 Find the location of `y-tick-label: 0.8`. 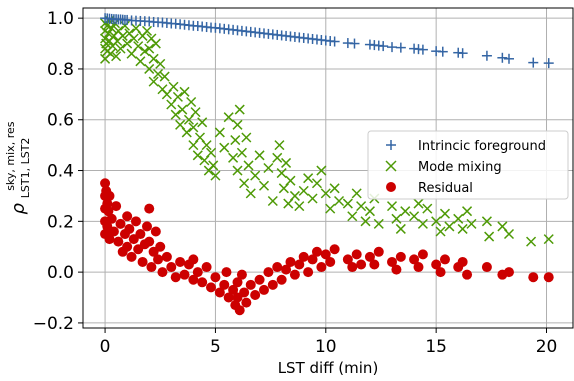

y-tick-label: 0.8 is located at coordinates (60, 70).